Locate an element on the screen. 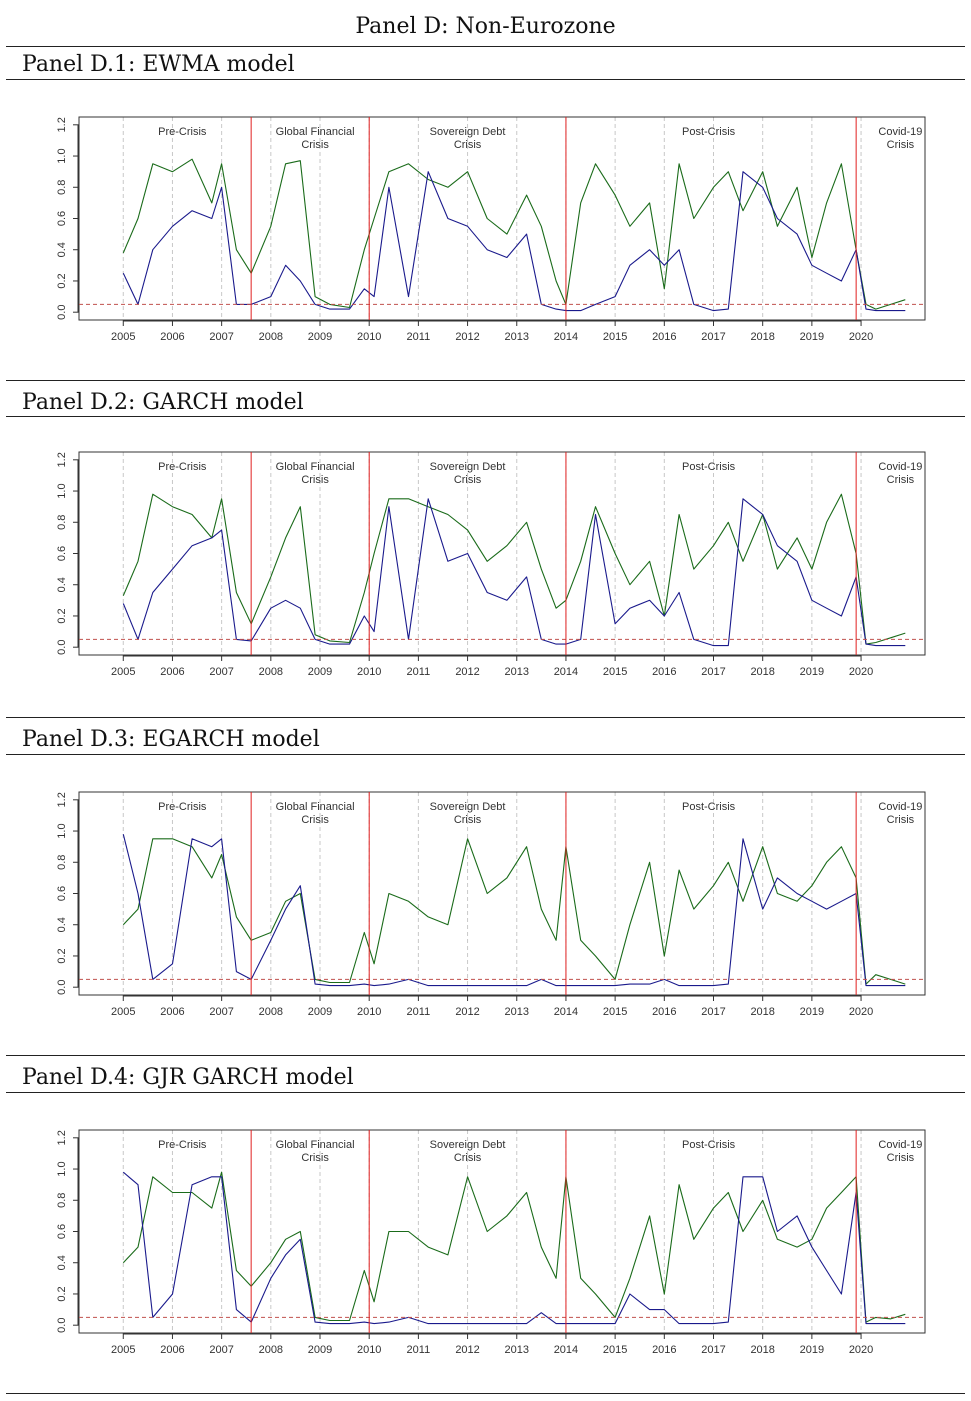  panel-title-3: Panel D.3: EGARCH model is located at coordinates (171, 739).